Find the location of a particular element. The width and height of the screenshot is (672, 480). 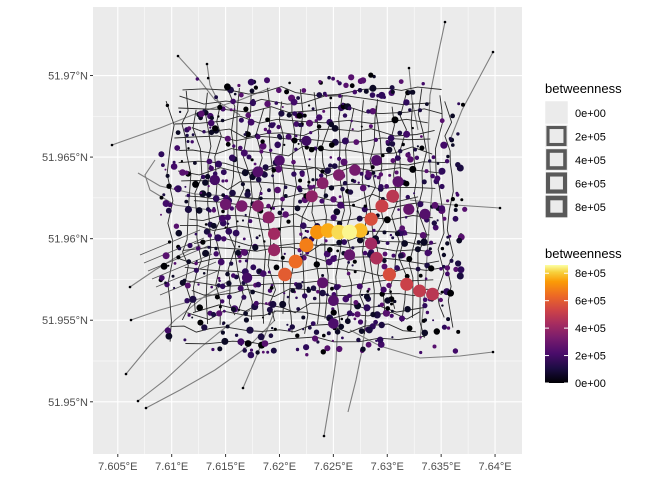

colorbar is located at coordinates (556, 324).